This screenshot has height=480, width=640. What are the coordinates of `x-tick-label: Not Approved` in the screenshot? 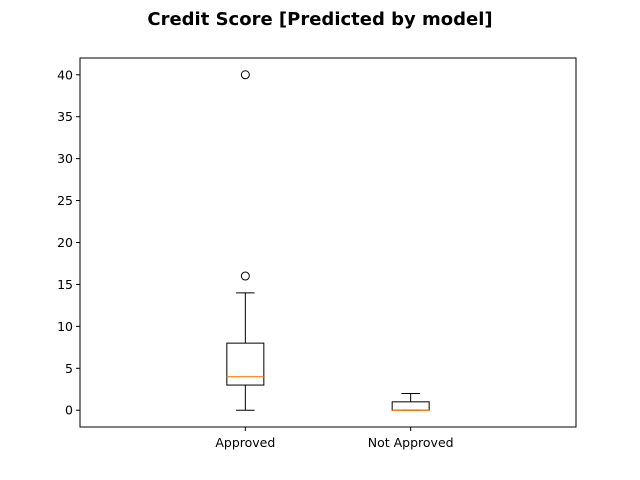 It's located at (411, 442).